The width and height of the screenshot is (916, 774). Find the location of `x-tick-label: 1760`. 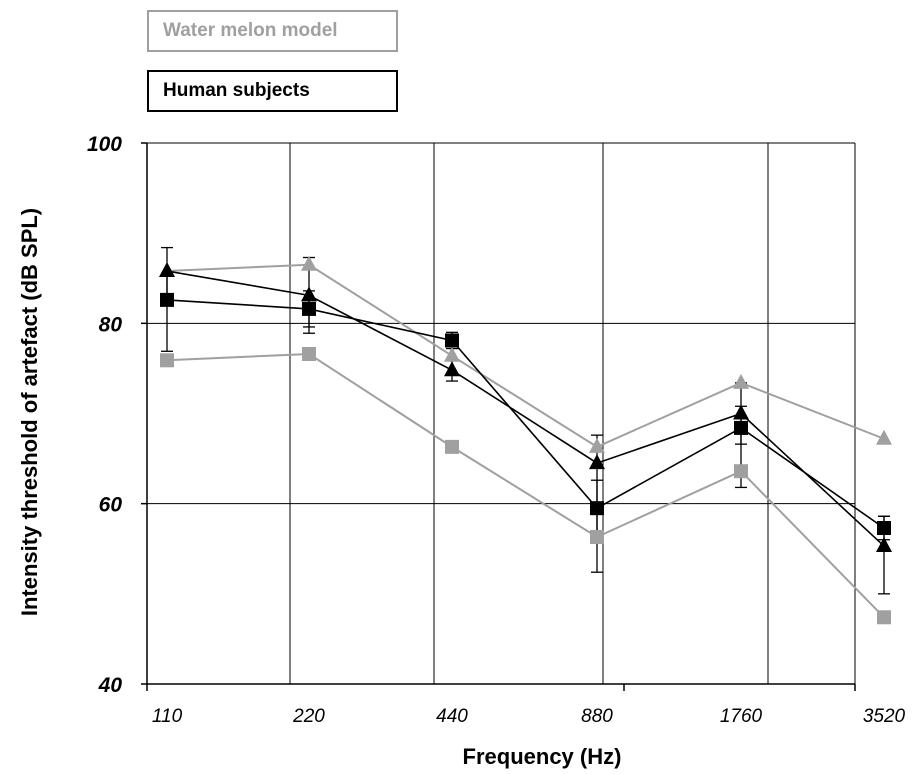

x-tick-label: 1760 is located at coordinates (741, 716).